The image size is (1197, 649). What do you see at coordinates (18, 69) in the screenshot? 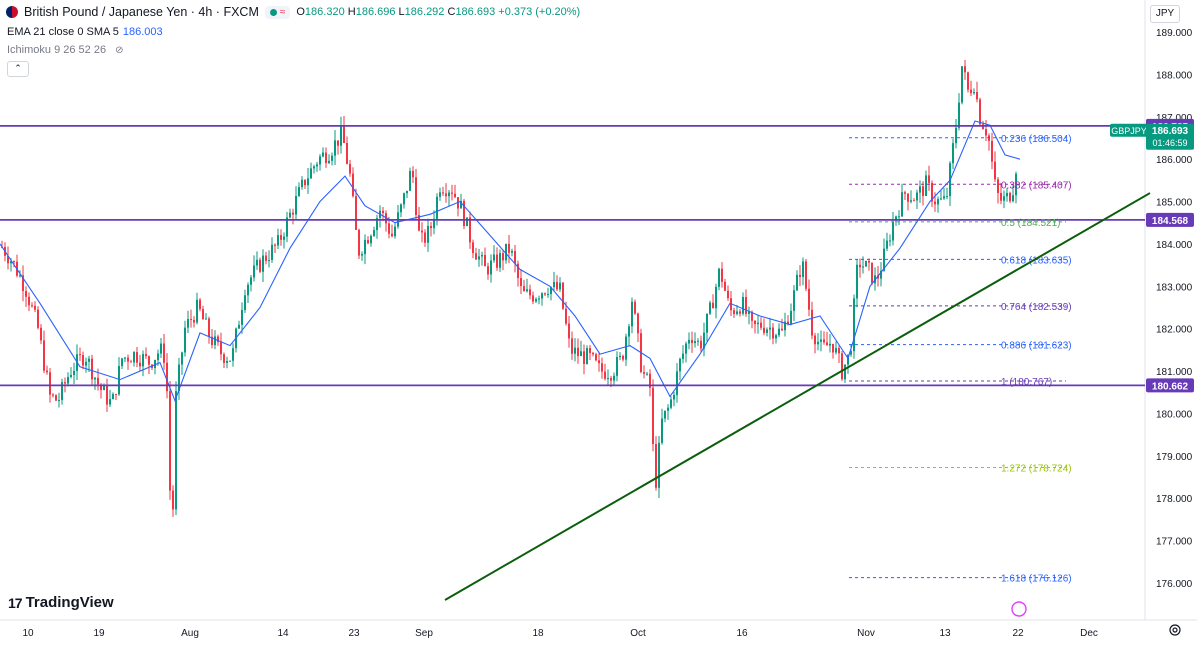
I see `collapse-legend-button: ⌃` at bounding box center [18, 69].